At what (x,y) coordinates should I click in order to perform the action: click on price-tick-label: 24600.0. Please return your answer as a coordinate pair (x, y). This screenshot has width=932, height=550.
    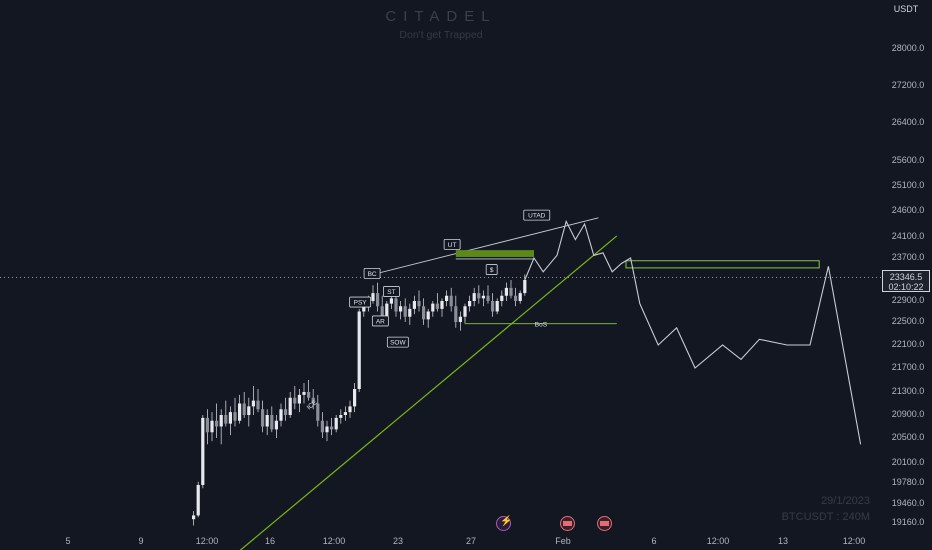
    Looking at the image, I should click on (908, 210).